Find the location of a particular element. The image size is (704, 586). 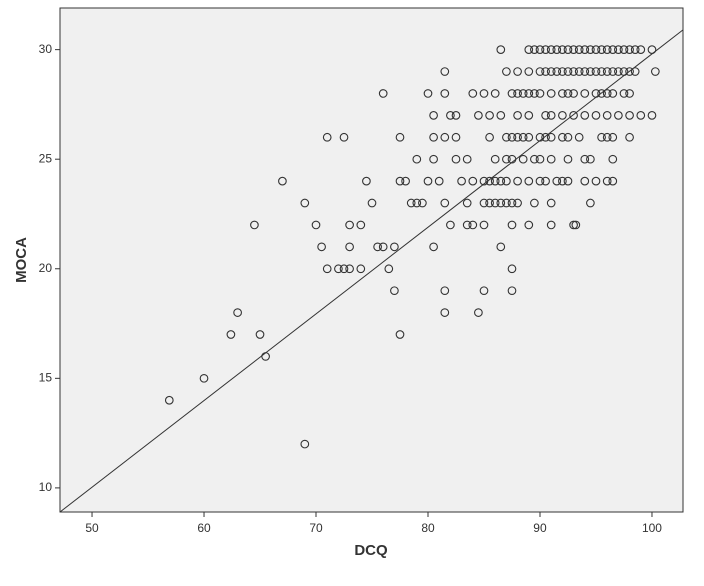

y-tick-label: 10 is located at coordinates (46, 487).